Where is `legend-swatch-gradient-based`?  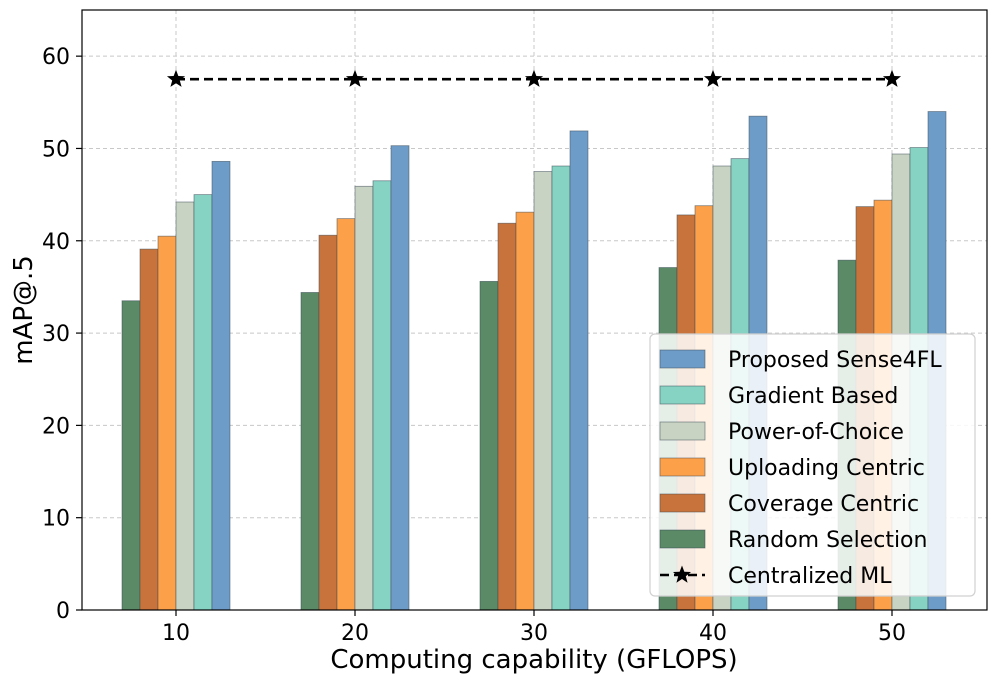
legend-swatch-gradient-based is located at coordinates (682, 395).